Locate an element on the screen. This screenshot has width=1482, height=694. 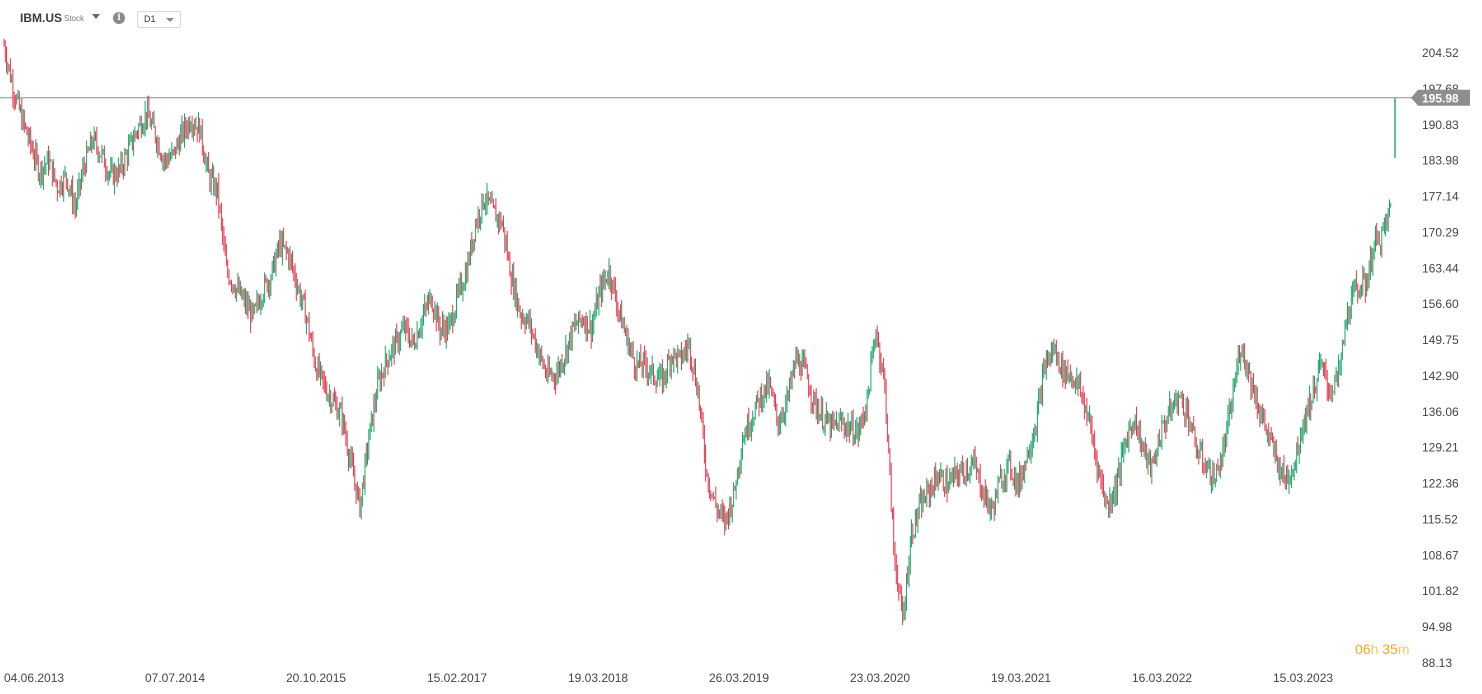
y-tick-label: 177.14 is located at coordinates (1440, 197).